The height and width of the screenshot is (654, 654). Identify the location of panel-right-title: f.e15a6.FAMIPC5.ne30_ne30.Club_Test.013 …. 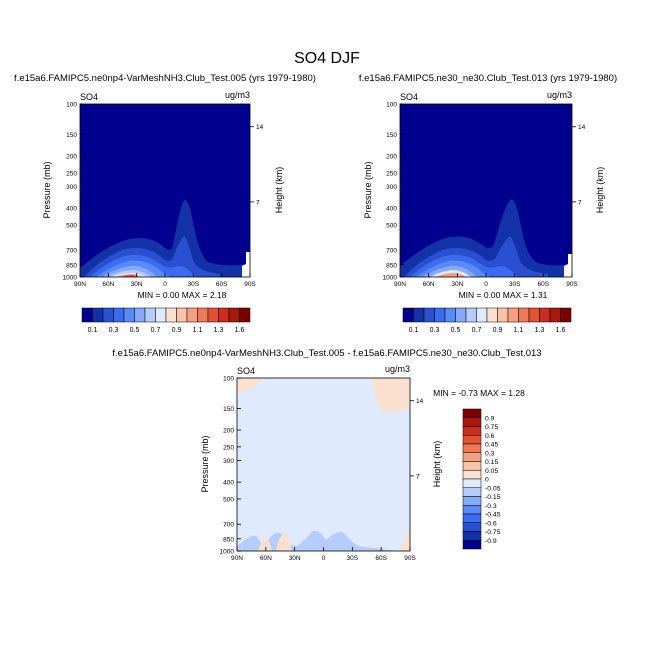
(488, 78).